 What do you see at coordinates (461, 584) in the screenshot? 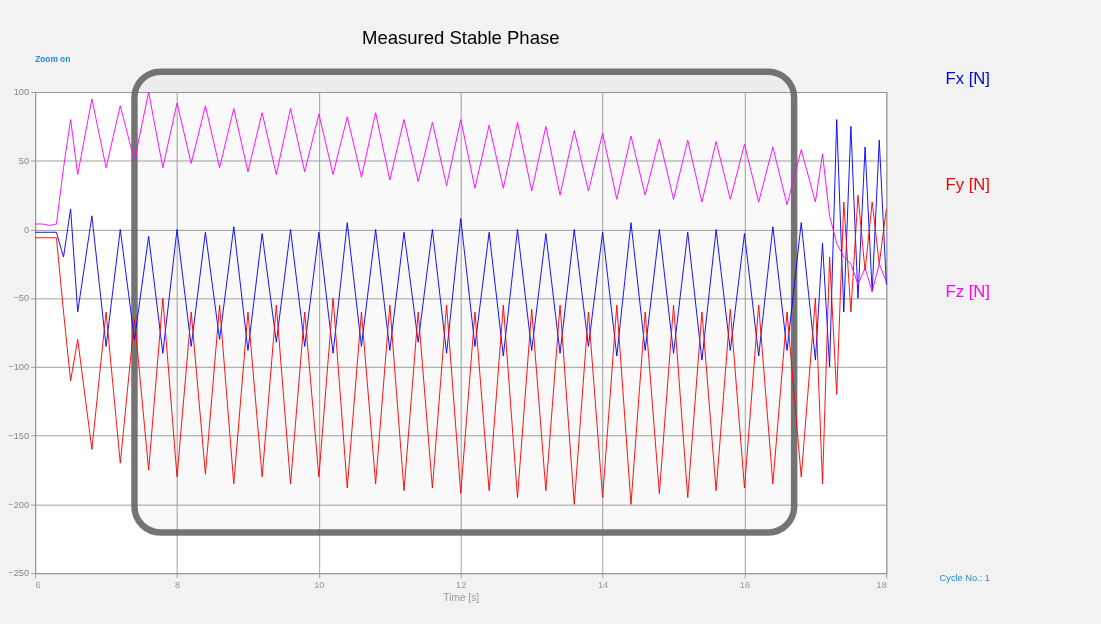
I see `x-tick-label: 12` at bounding box center [461, 584].